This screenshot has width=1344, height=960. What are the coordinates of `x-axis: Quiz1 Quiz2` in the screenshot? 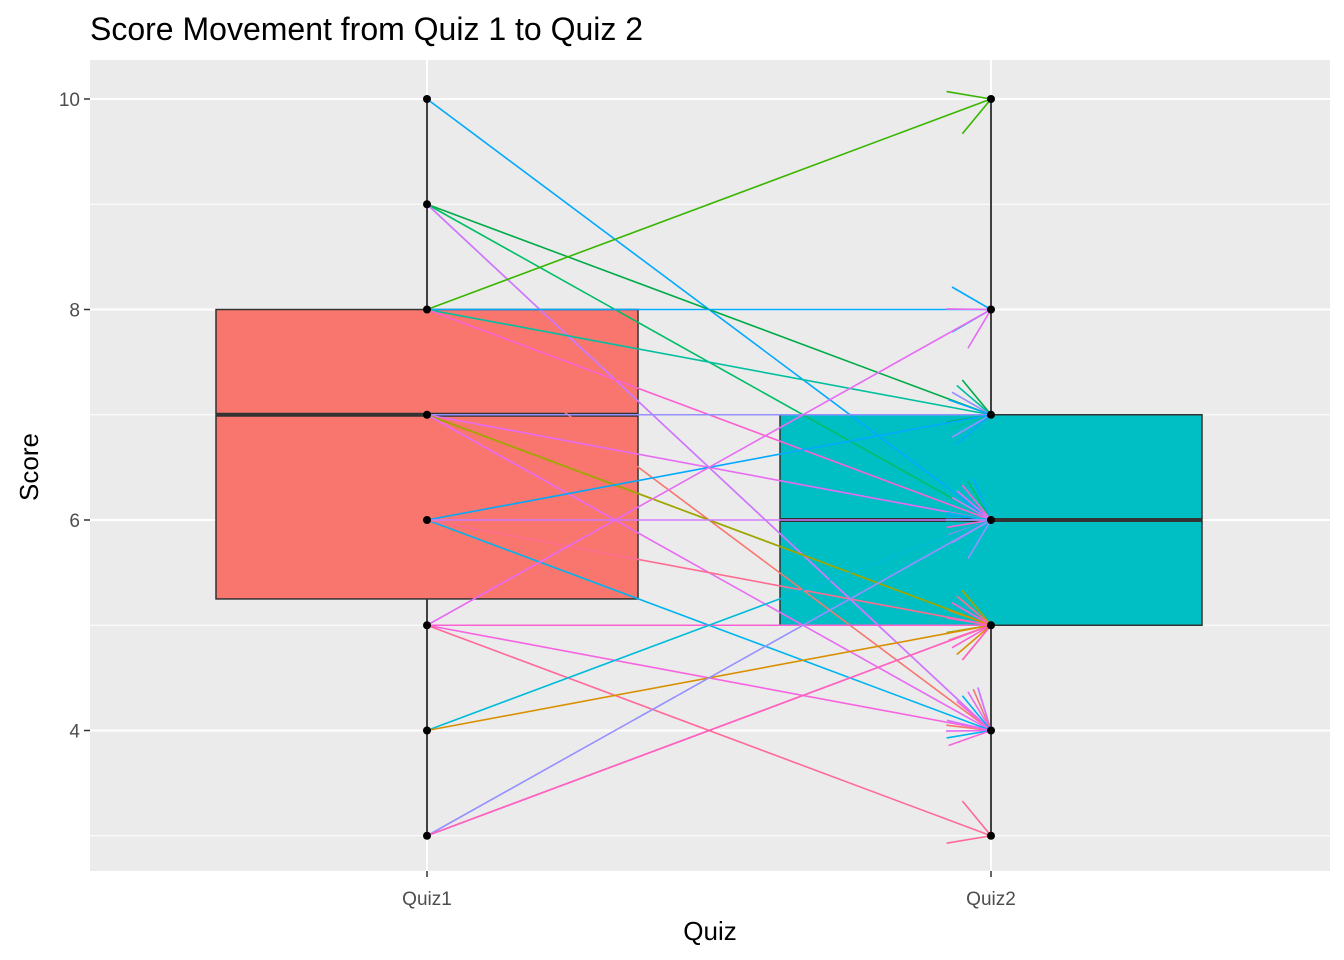 It's located at (709, 890).